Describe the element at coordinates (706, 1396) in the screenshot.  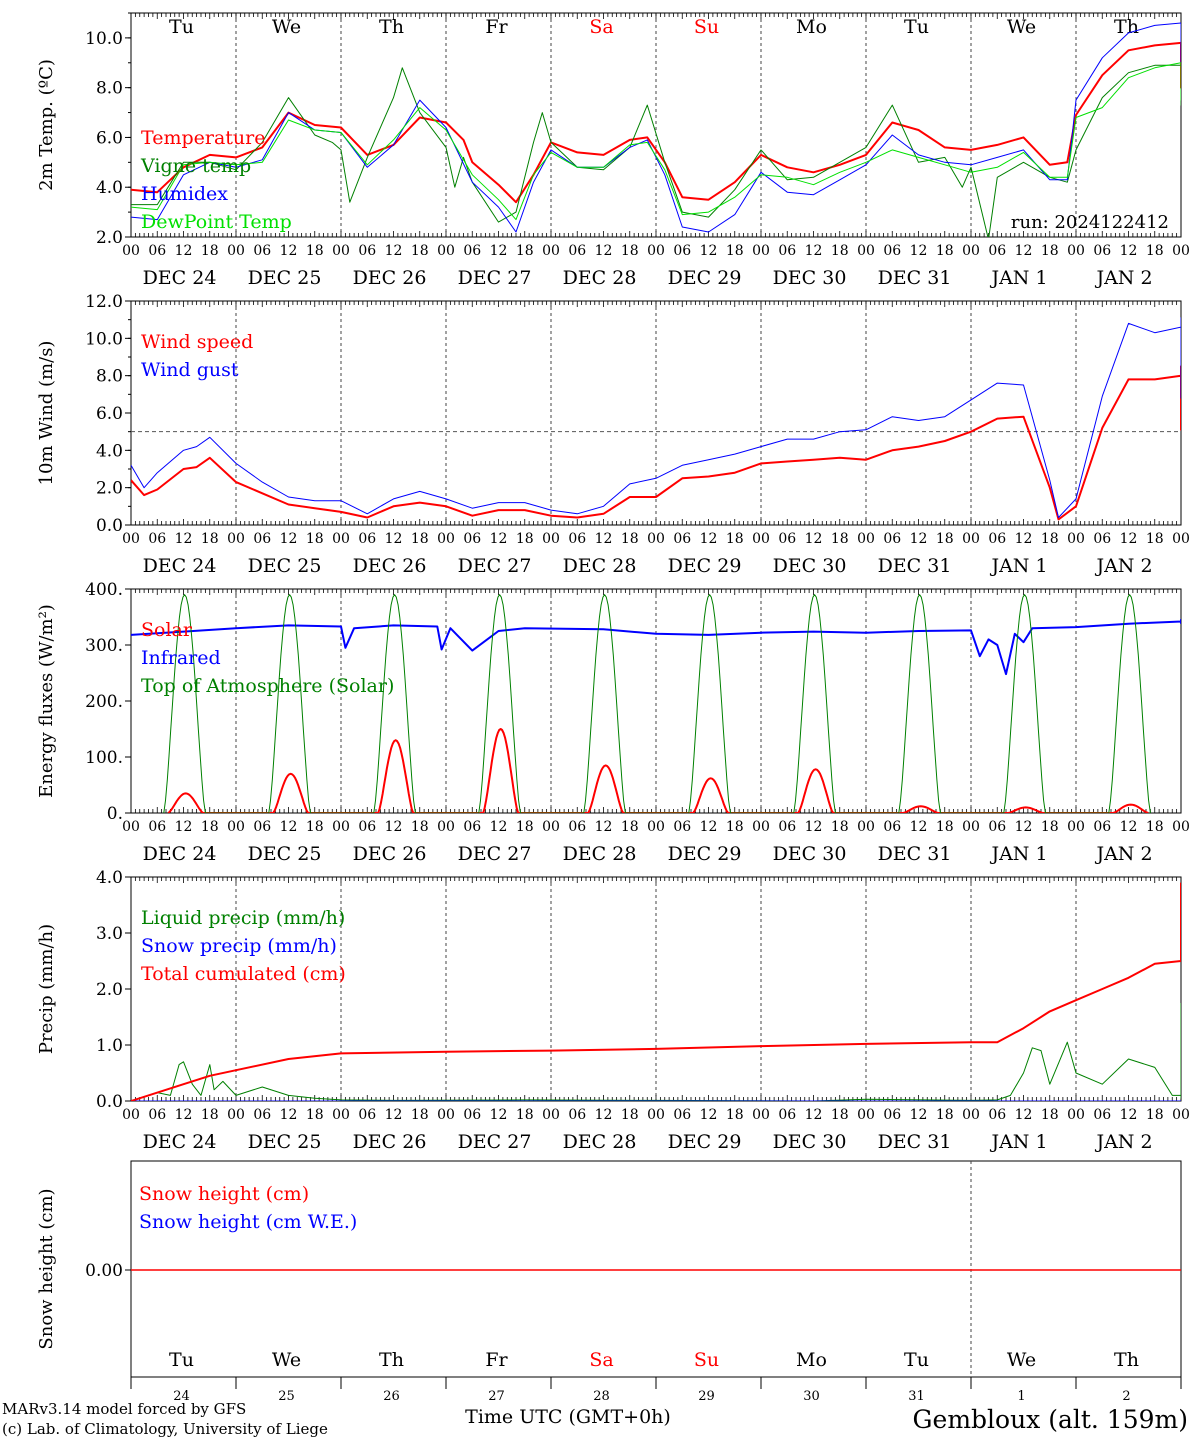
I see `day-number: 29` at that location.